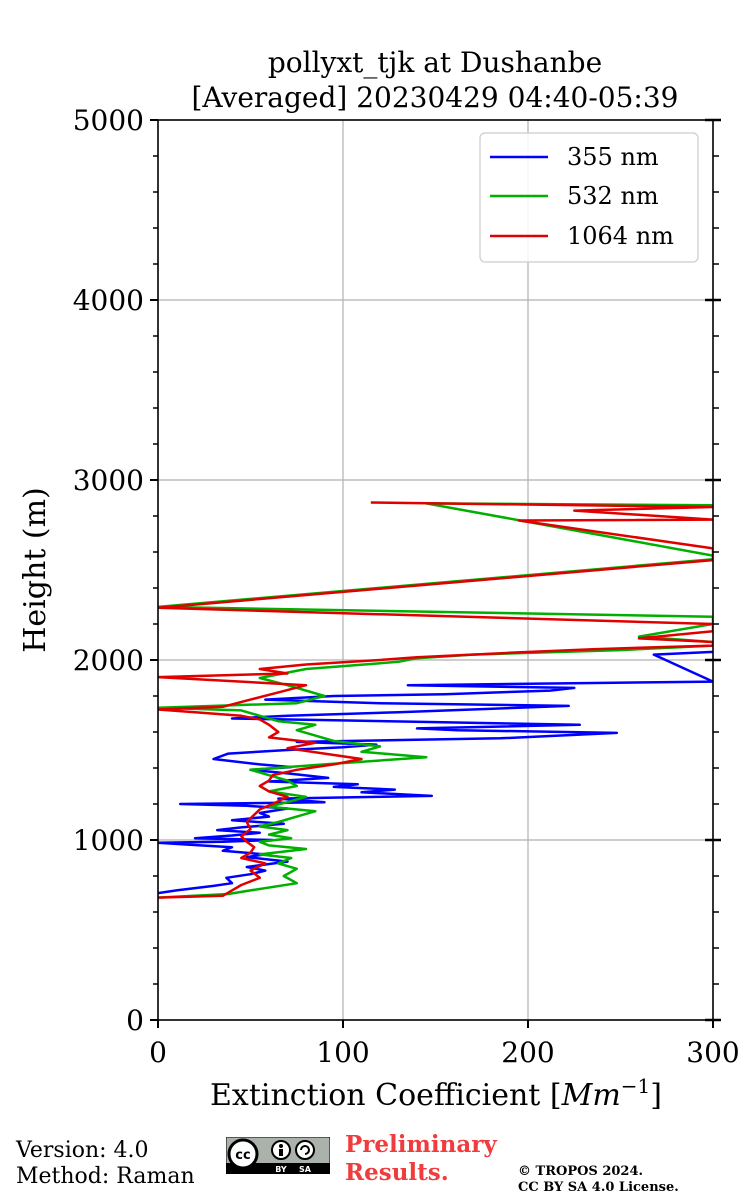  What do you see at coordinates (108, 300) in the screenshot?
I see `y-tick-label: 4000` at bounding box center [108, 300].